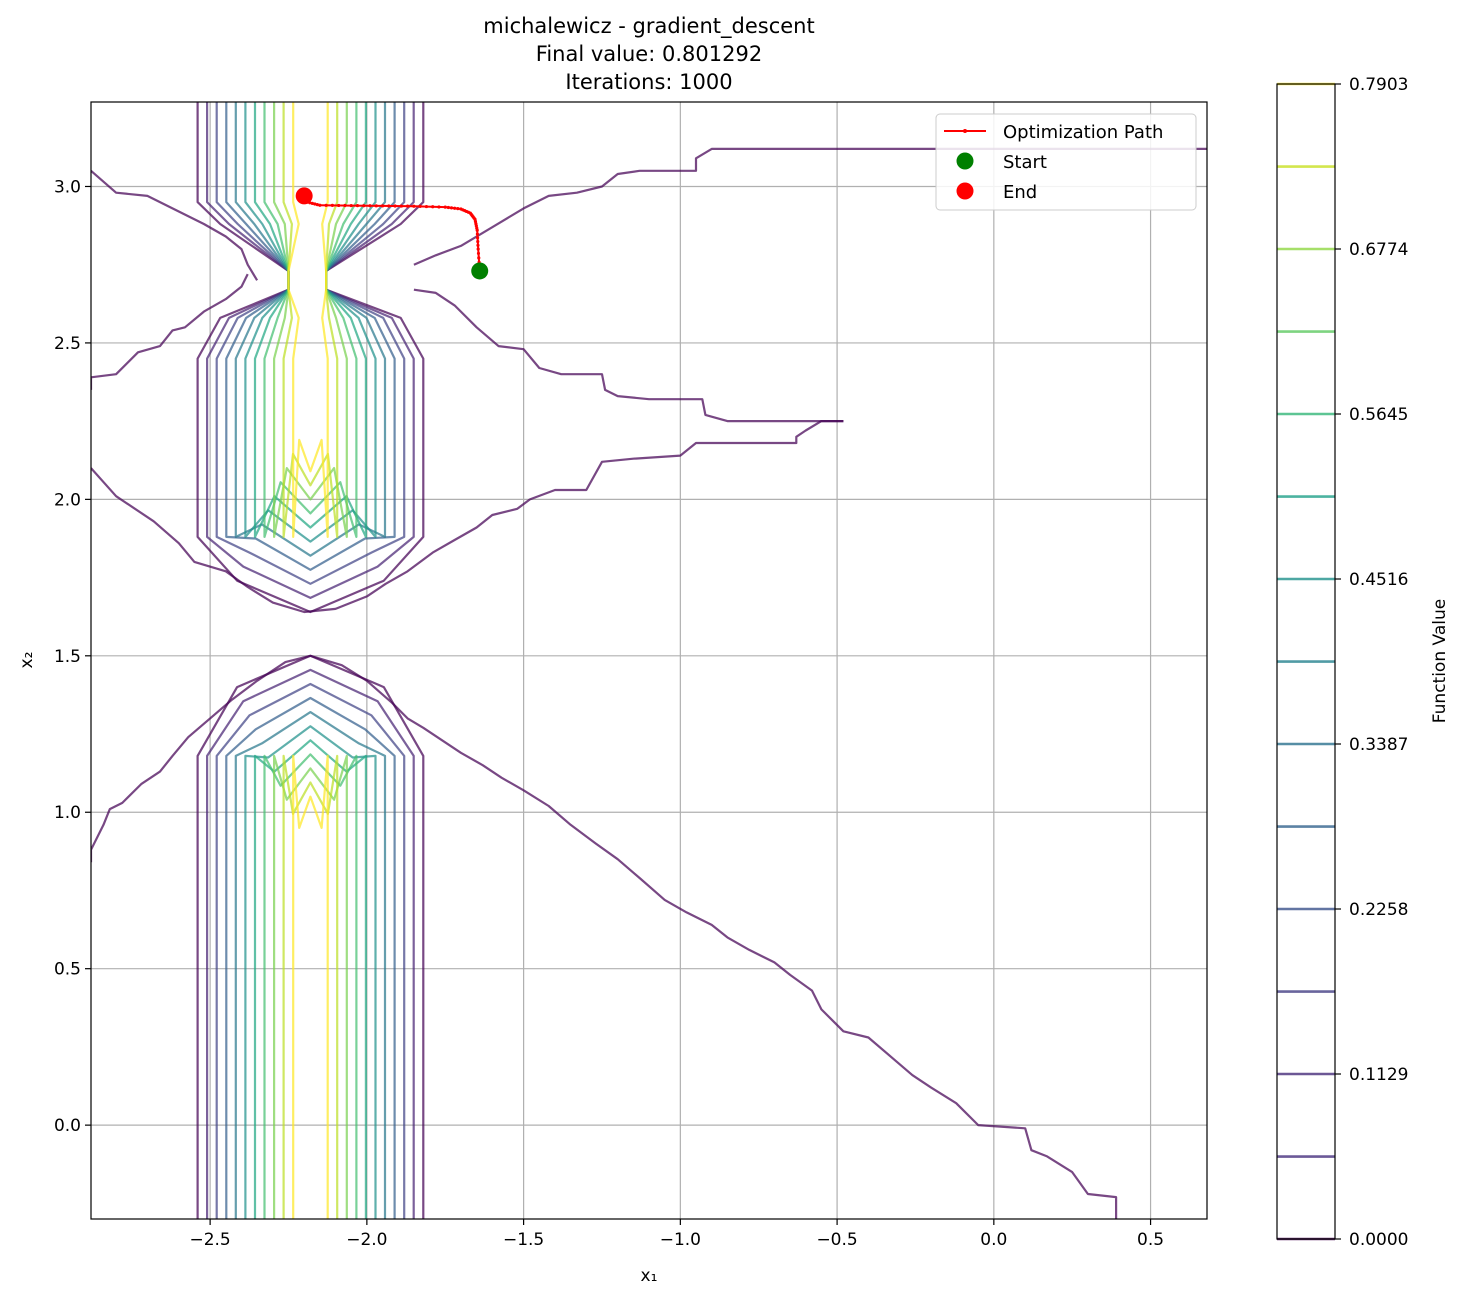  I want to click on legend-box, so click(1066, 162).